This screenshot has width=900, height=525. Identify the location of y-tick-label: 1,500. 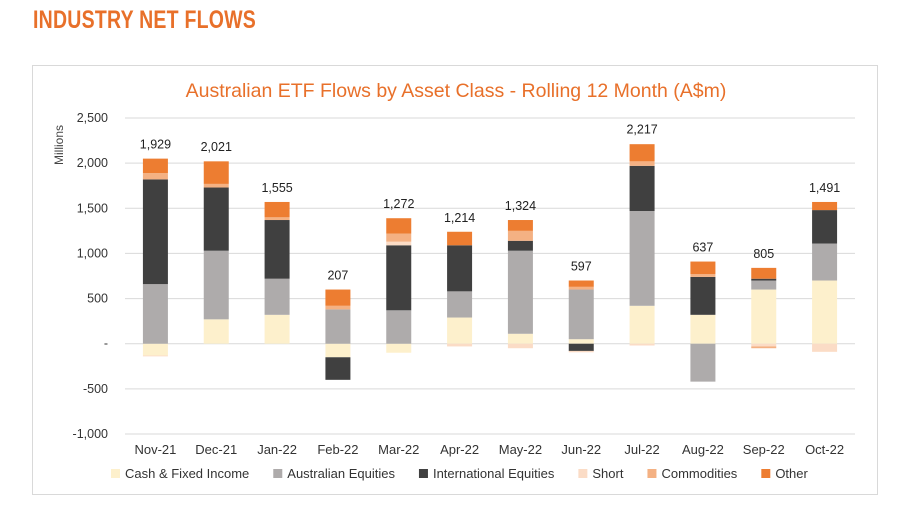
(92, 208).